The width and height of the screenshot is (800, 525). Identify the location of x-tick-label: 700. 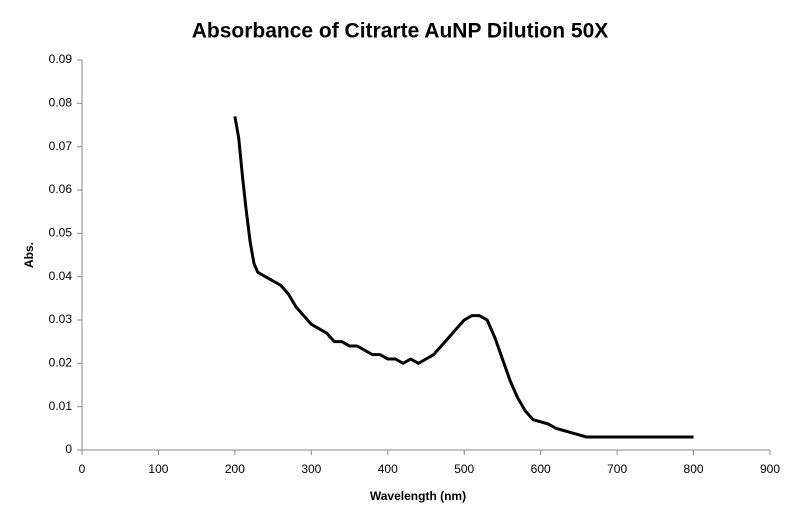
(617, 469).